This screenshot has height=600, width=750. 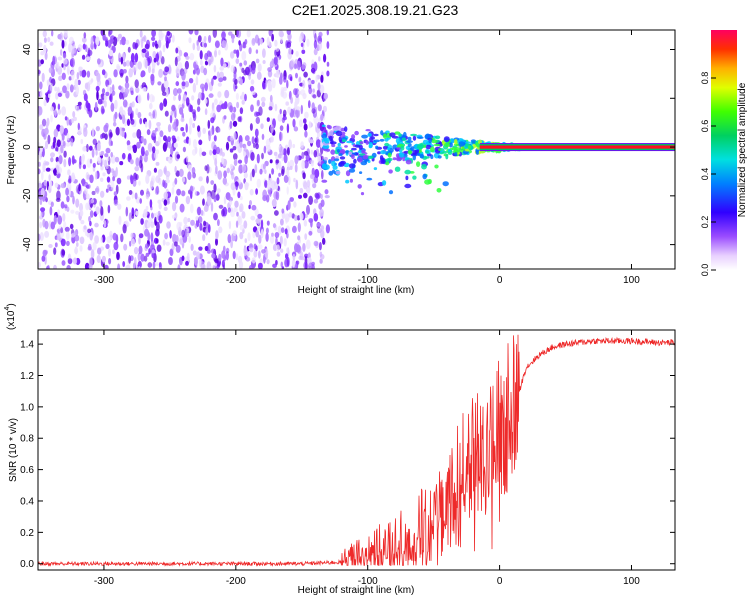 I want to click on colorbar-tick-label: 0.4, so click(x=705, y=174).